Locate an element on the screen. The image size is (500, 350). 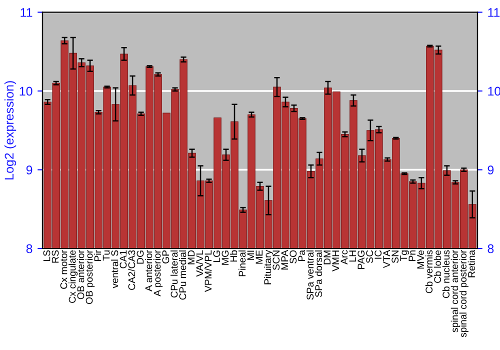
x-tick-label: VPM/VPL is located at coordinates (208, 271).